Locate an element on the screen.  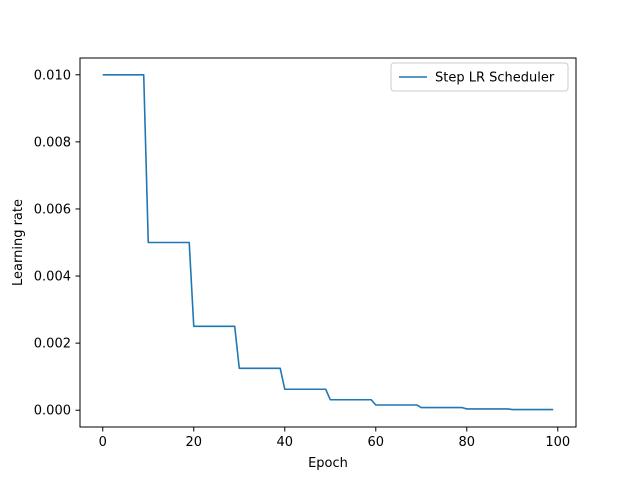
y-tick-label: 0.006 is located at coordinates (52, 209).